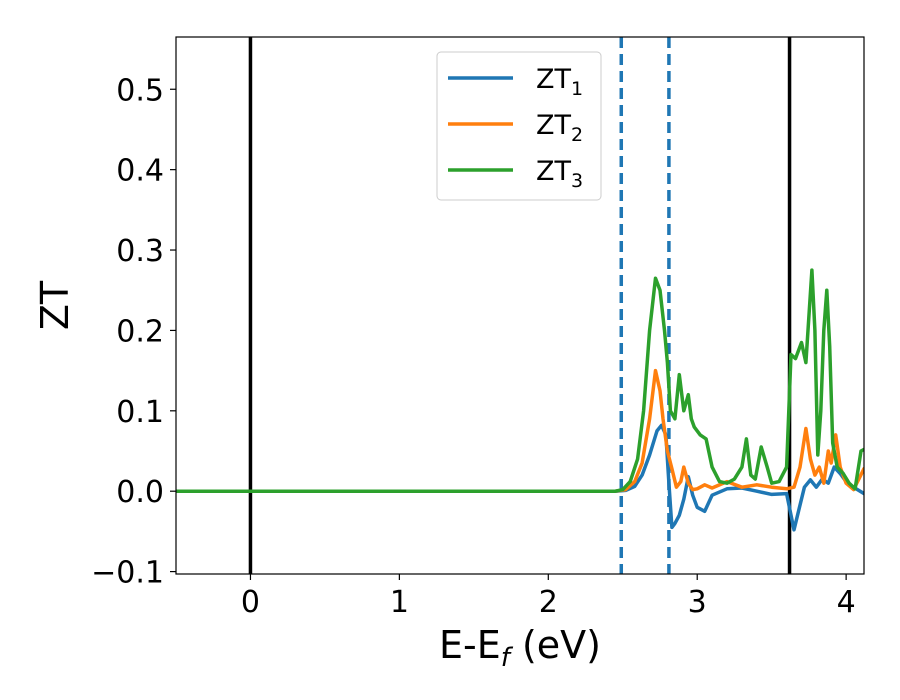 The image size is (900, 700). Describe the element at coordinates (399, 602) in the screenshot. I see `x-tick-label: 1` at that location.